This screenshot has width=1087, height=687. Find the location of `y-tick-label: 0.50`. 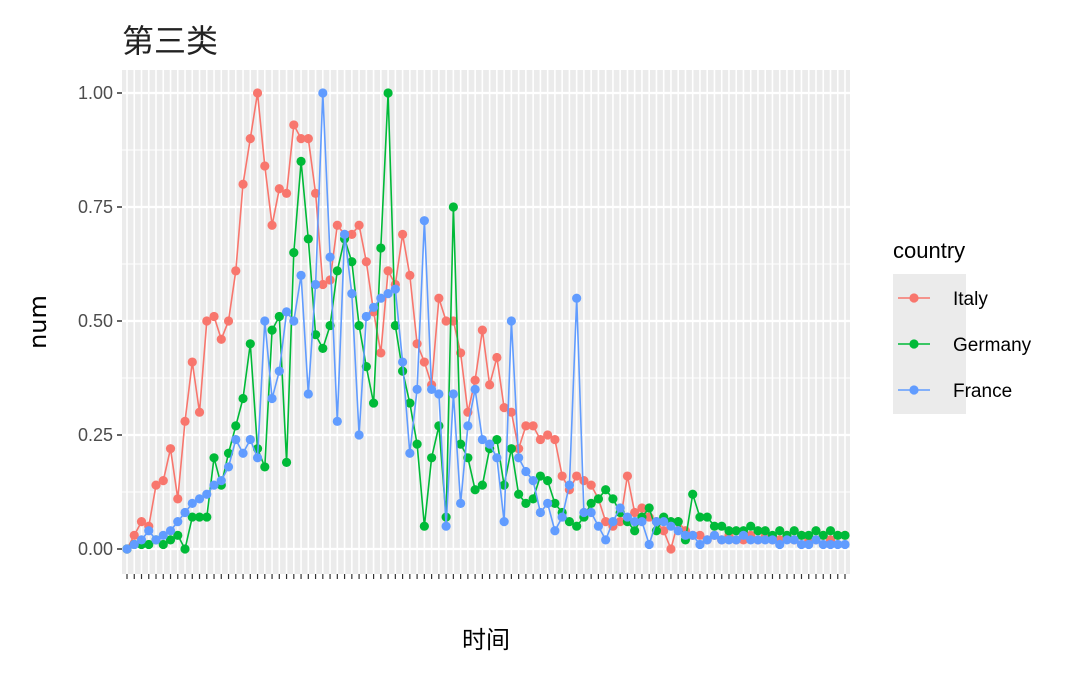

y-tick-label: 0.50 is located at coordinates (95, 321).